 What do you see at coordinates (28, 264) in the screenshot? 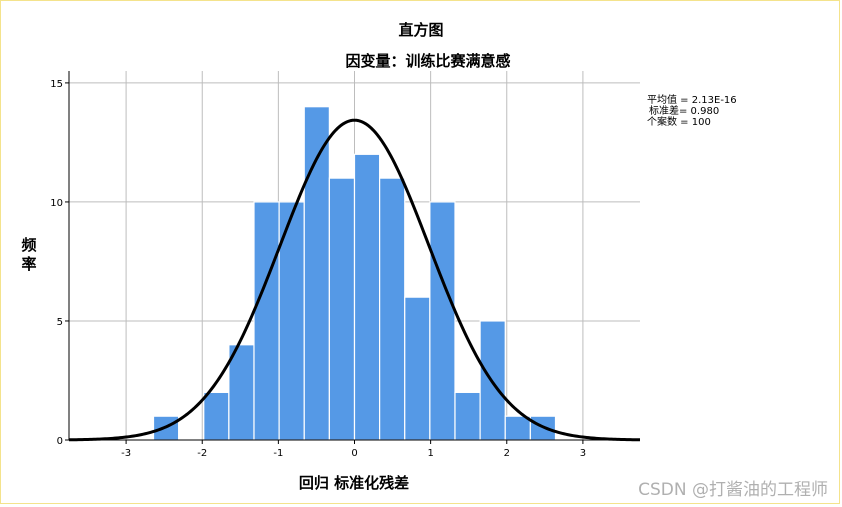
I see `y-axis-label-char-2: 率` at bounding box center [28, 264].